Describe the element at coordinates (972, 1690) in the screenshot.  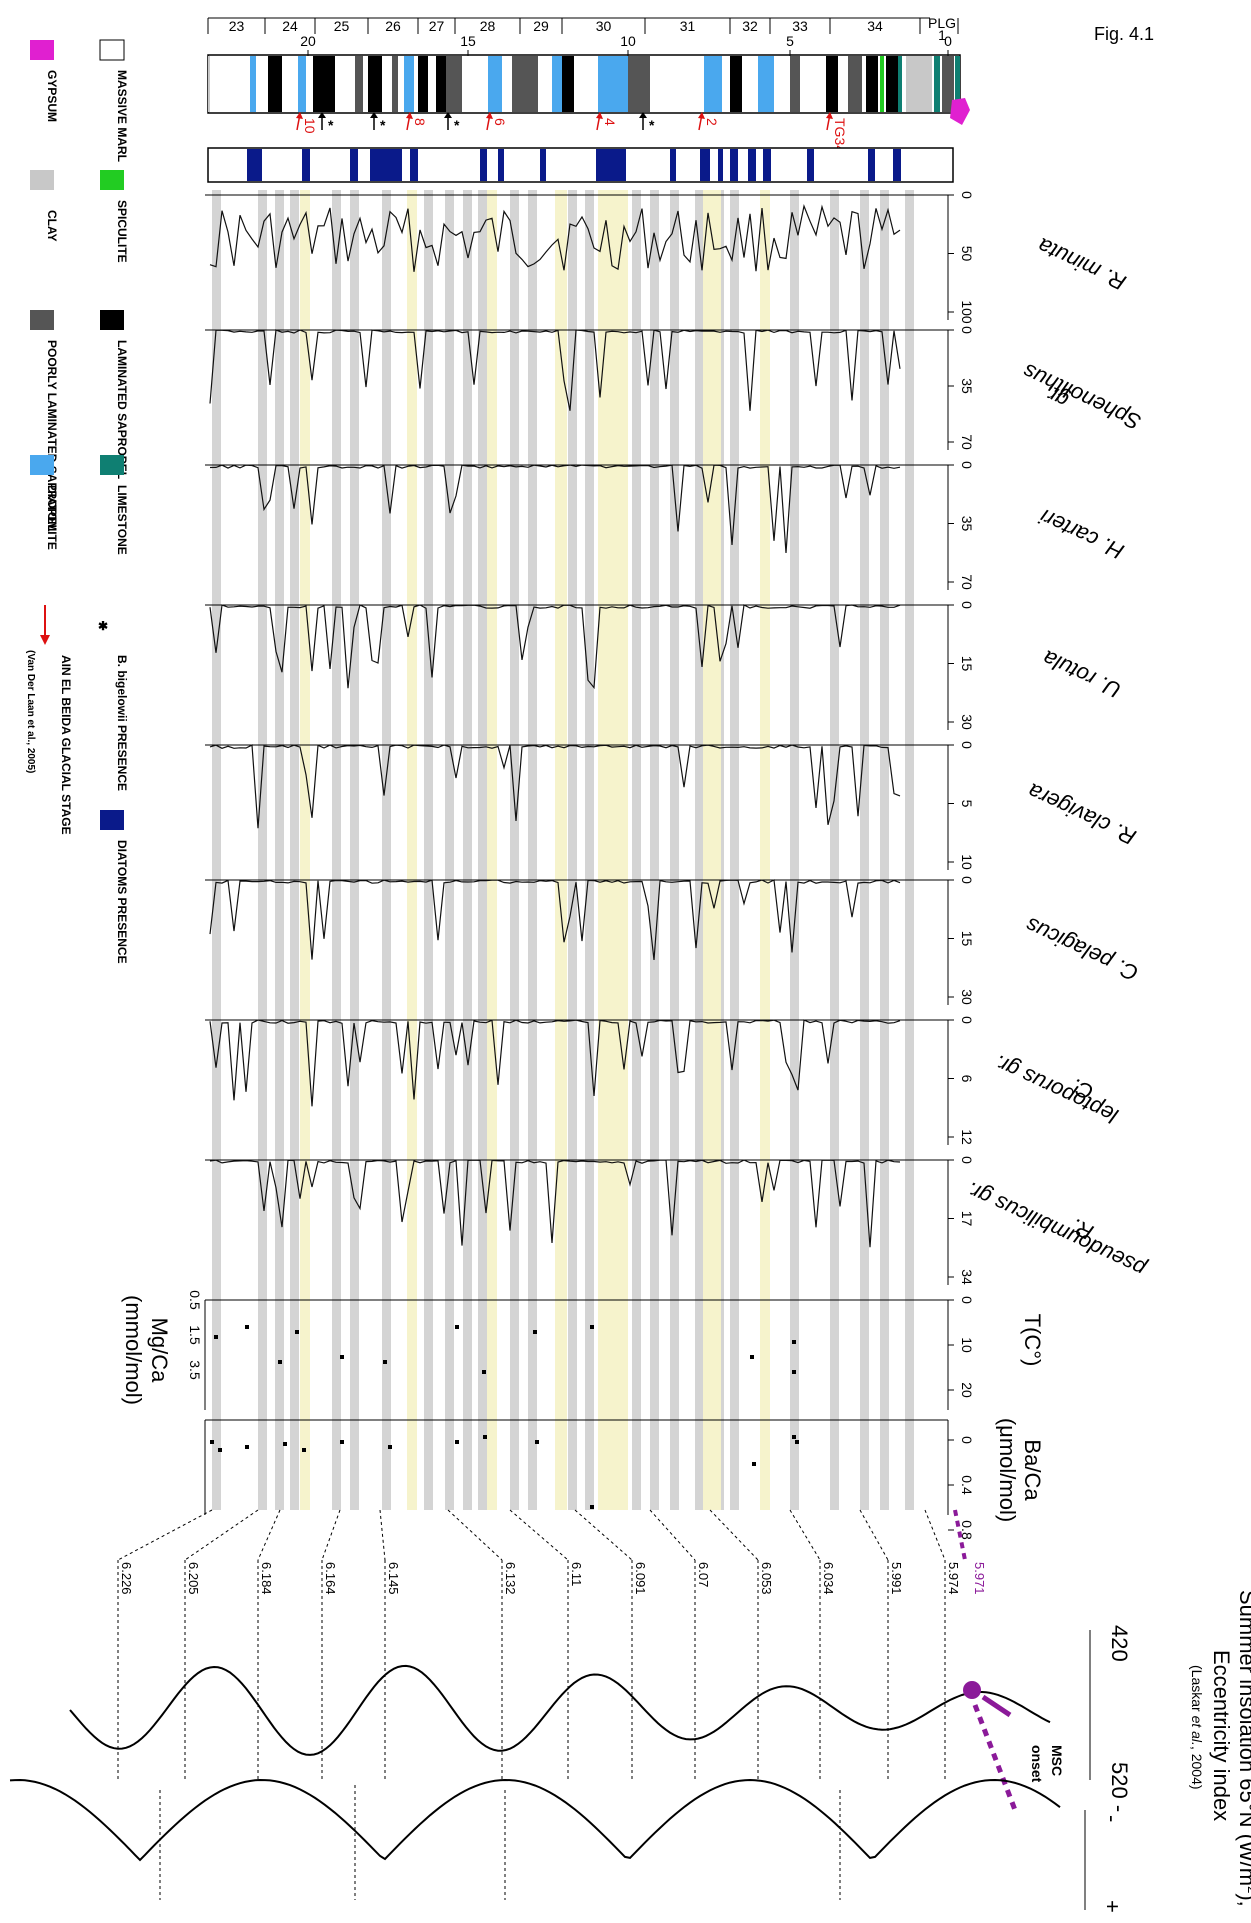
I see `msc-onset-dot` at that location.